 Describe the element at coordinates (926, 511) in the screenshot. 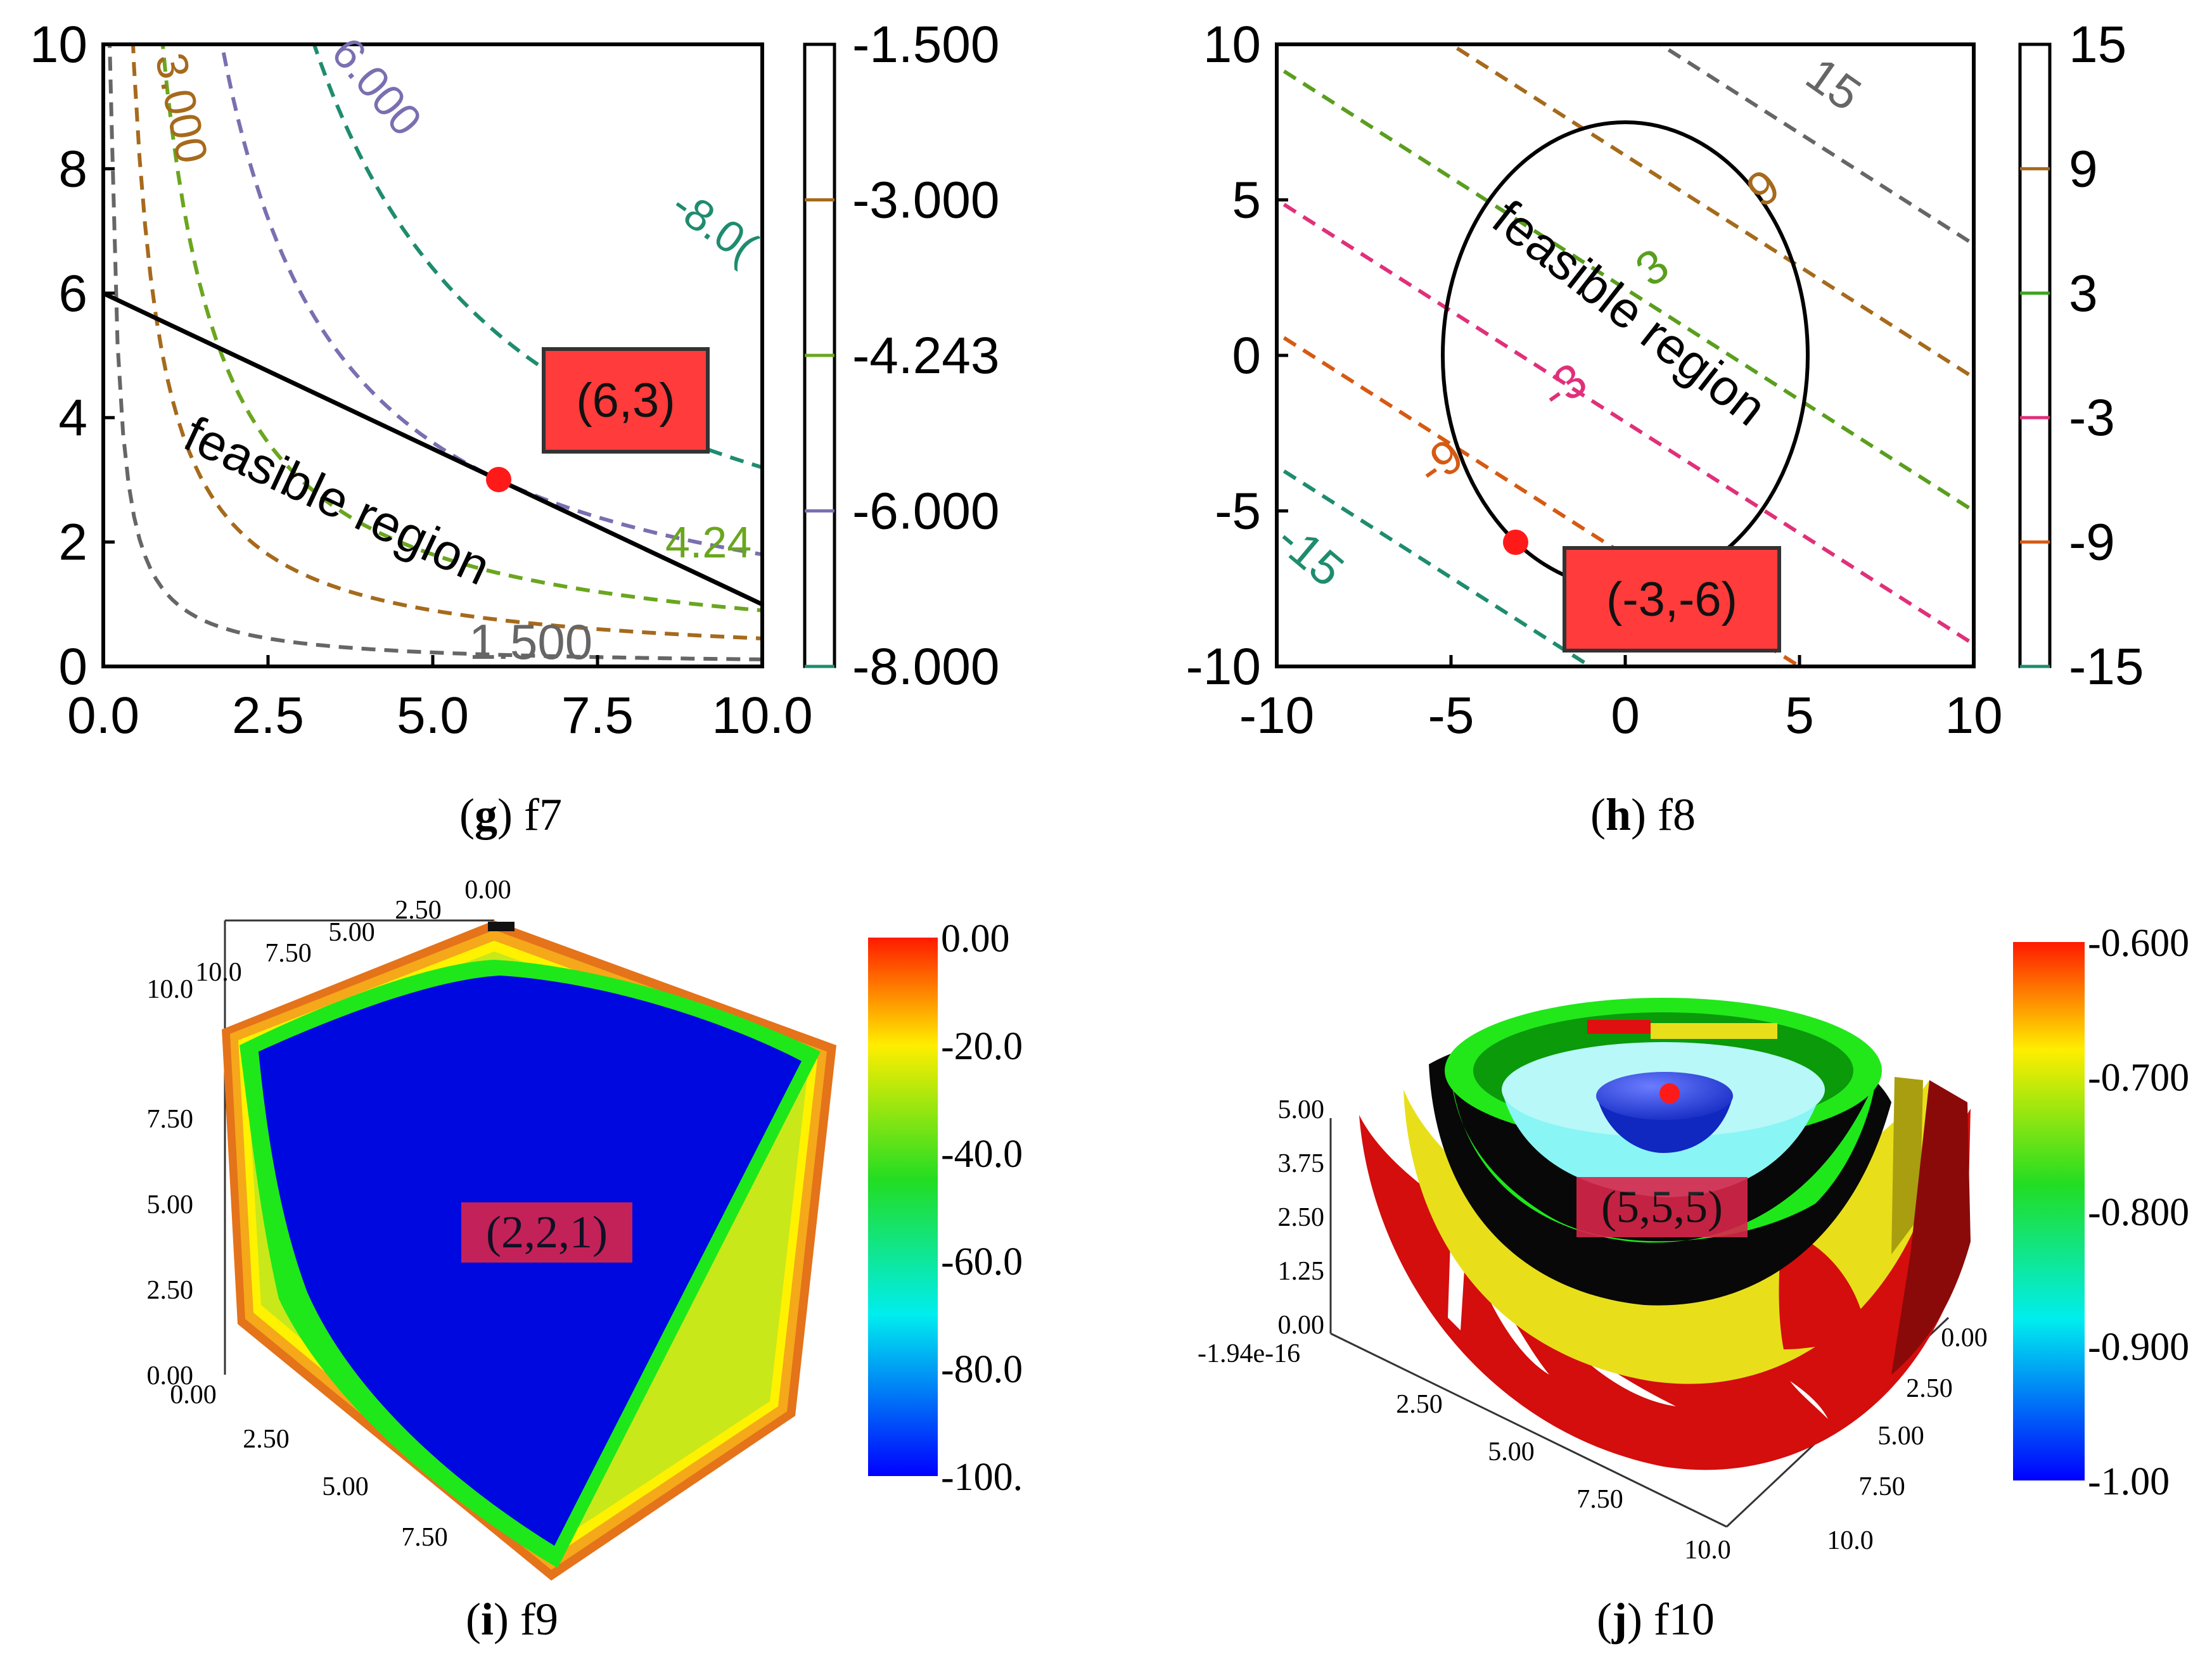

I see `f7-colorbar-label: -6.000` at that location.